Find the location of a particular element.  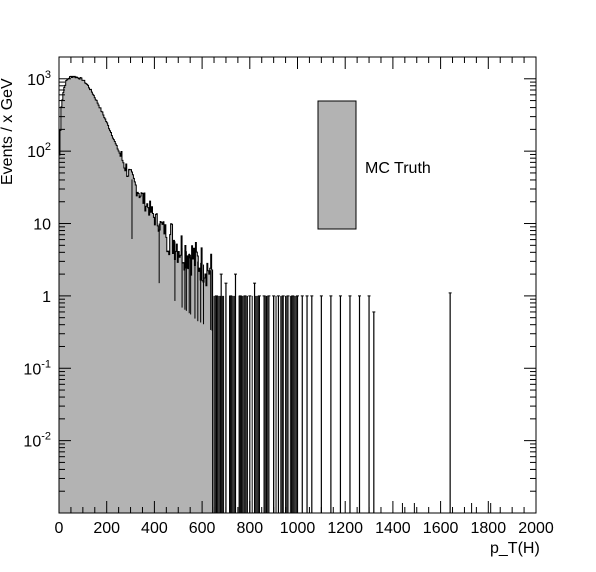

x-axis-title: p_T(H) is located at coordinates (515, 548).